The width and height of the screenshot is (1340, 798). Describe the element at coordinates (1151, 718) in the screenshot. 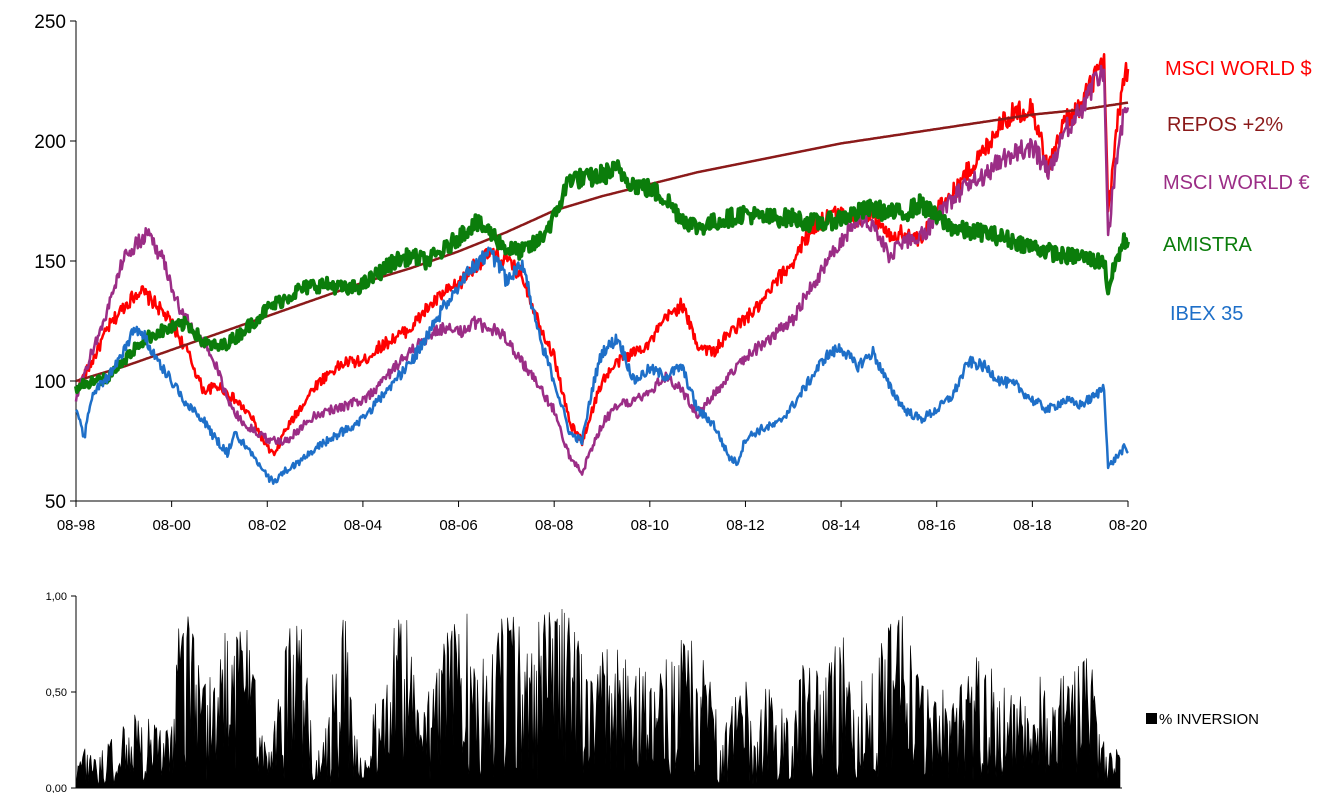

I see `legend-swatch` at that location.